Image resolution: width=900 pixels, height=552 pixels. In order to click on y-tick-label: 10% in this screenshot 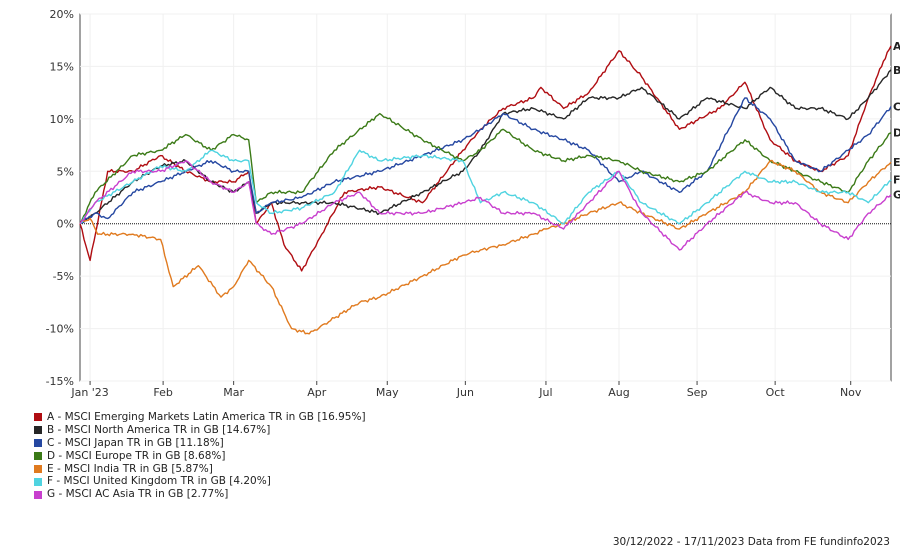, I will do `click(62, 119)`.